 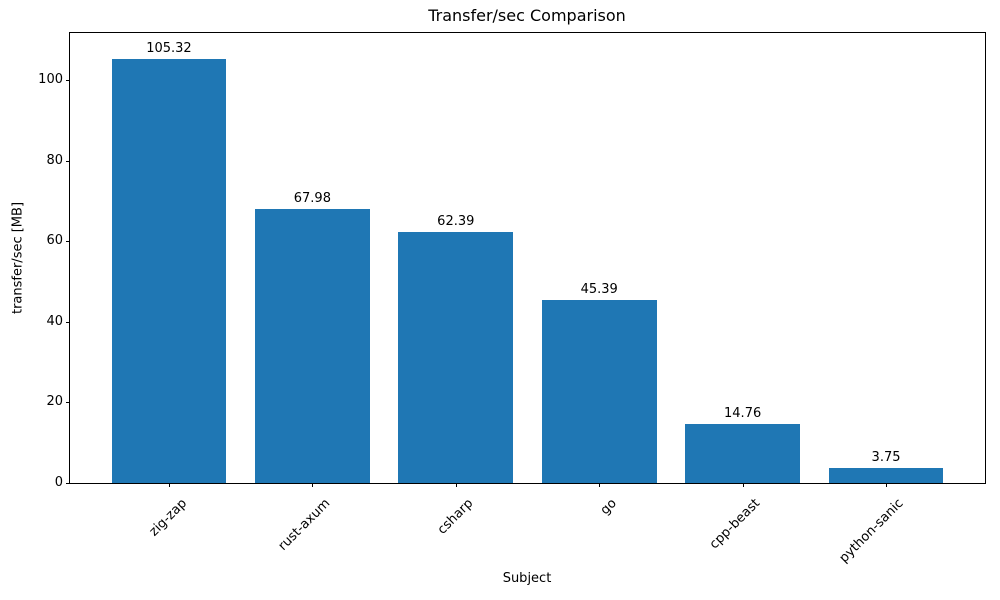 I want to click on y-tick-label: 60, so click(x=54, y=241).